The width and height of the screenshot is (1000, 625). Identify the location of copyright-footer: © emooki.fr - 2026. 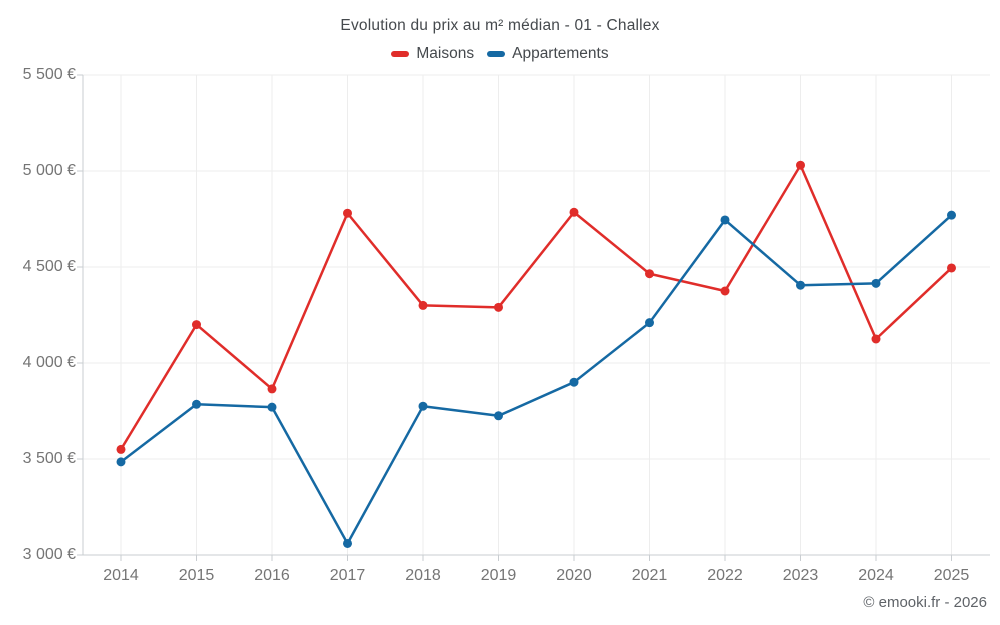
(925, 602).